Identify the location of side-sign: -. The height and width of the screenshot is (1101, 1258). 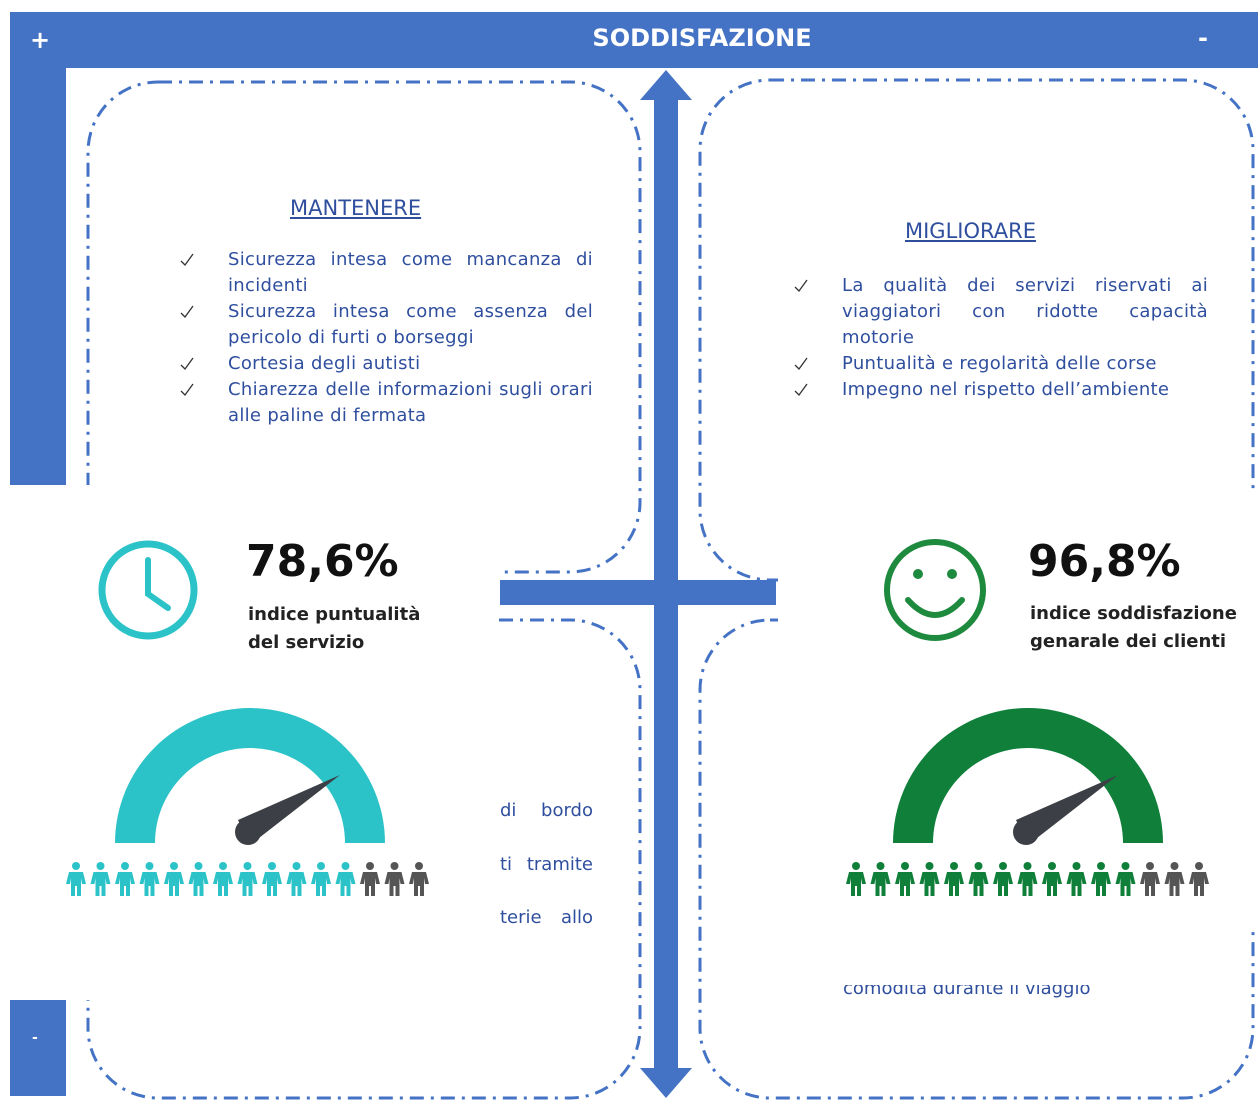
(35, 1038).